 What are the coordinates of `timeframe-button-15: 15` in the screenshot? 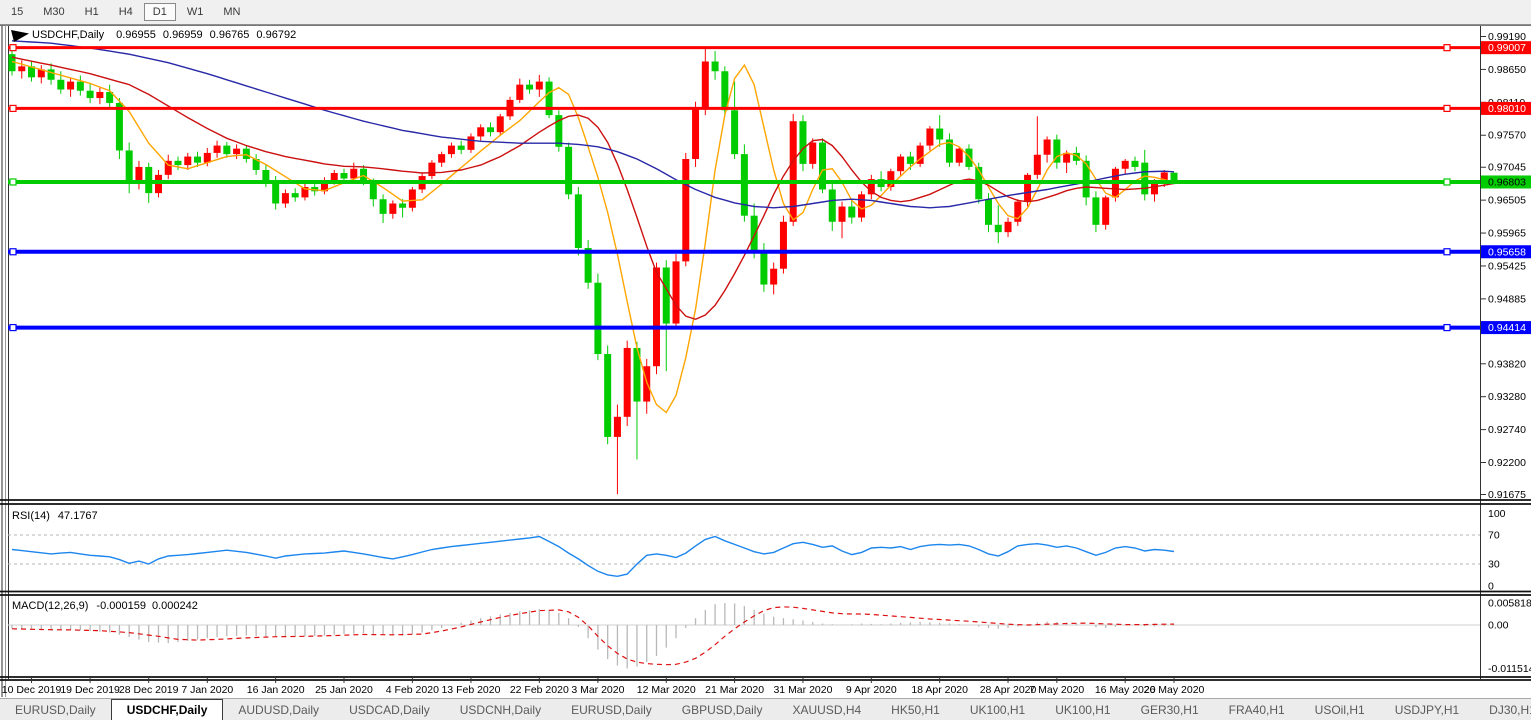 It's located at (17, 12).